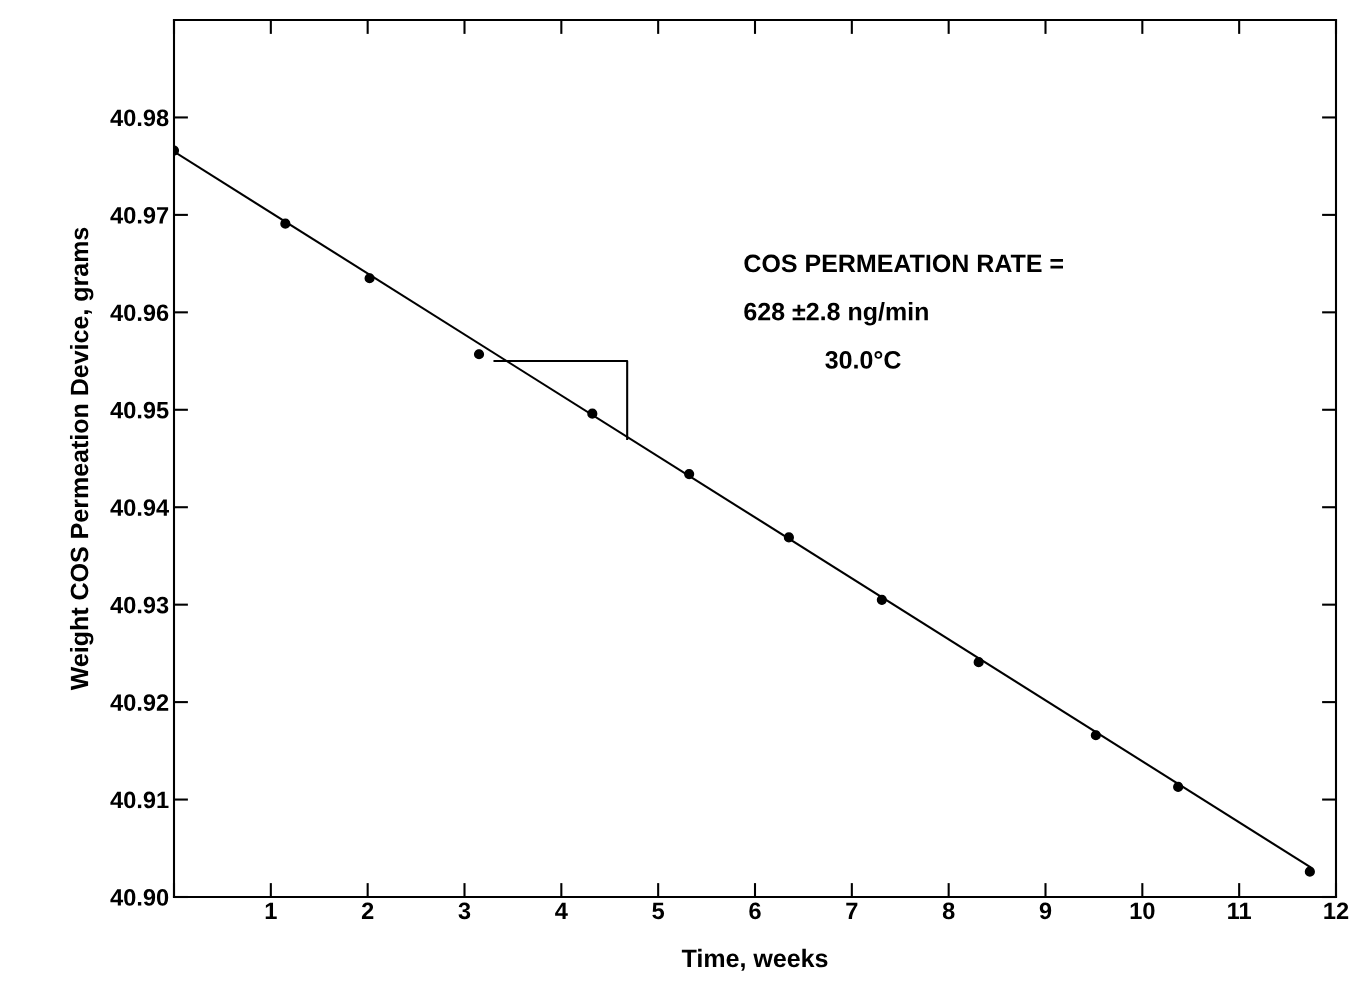 This screenshot has width=1350, height=996. I want to click on y-tick-label: 40.97, so click(139, 215).